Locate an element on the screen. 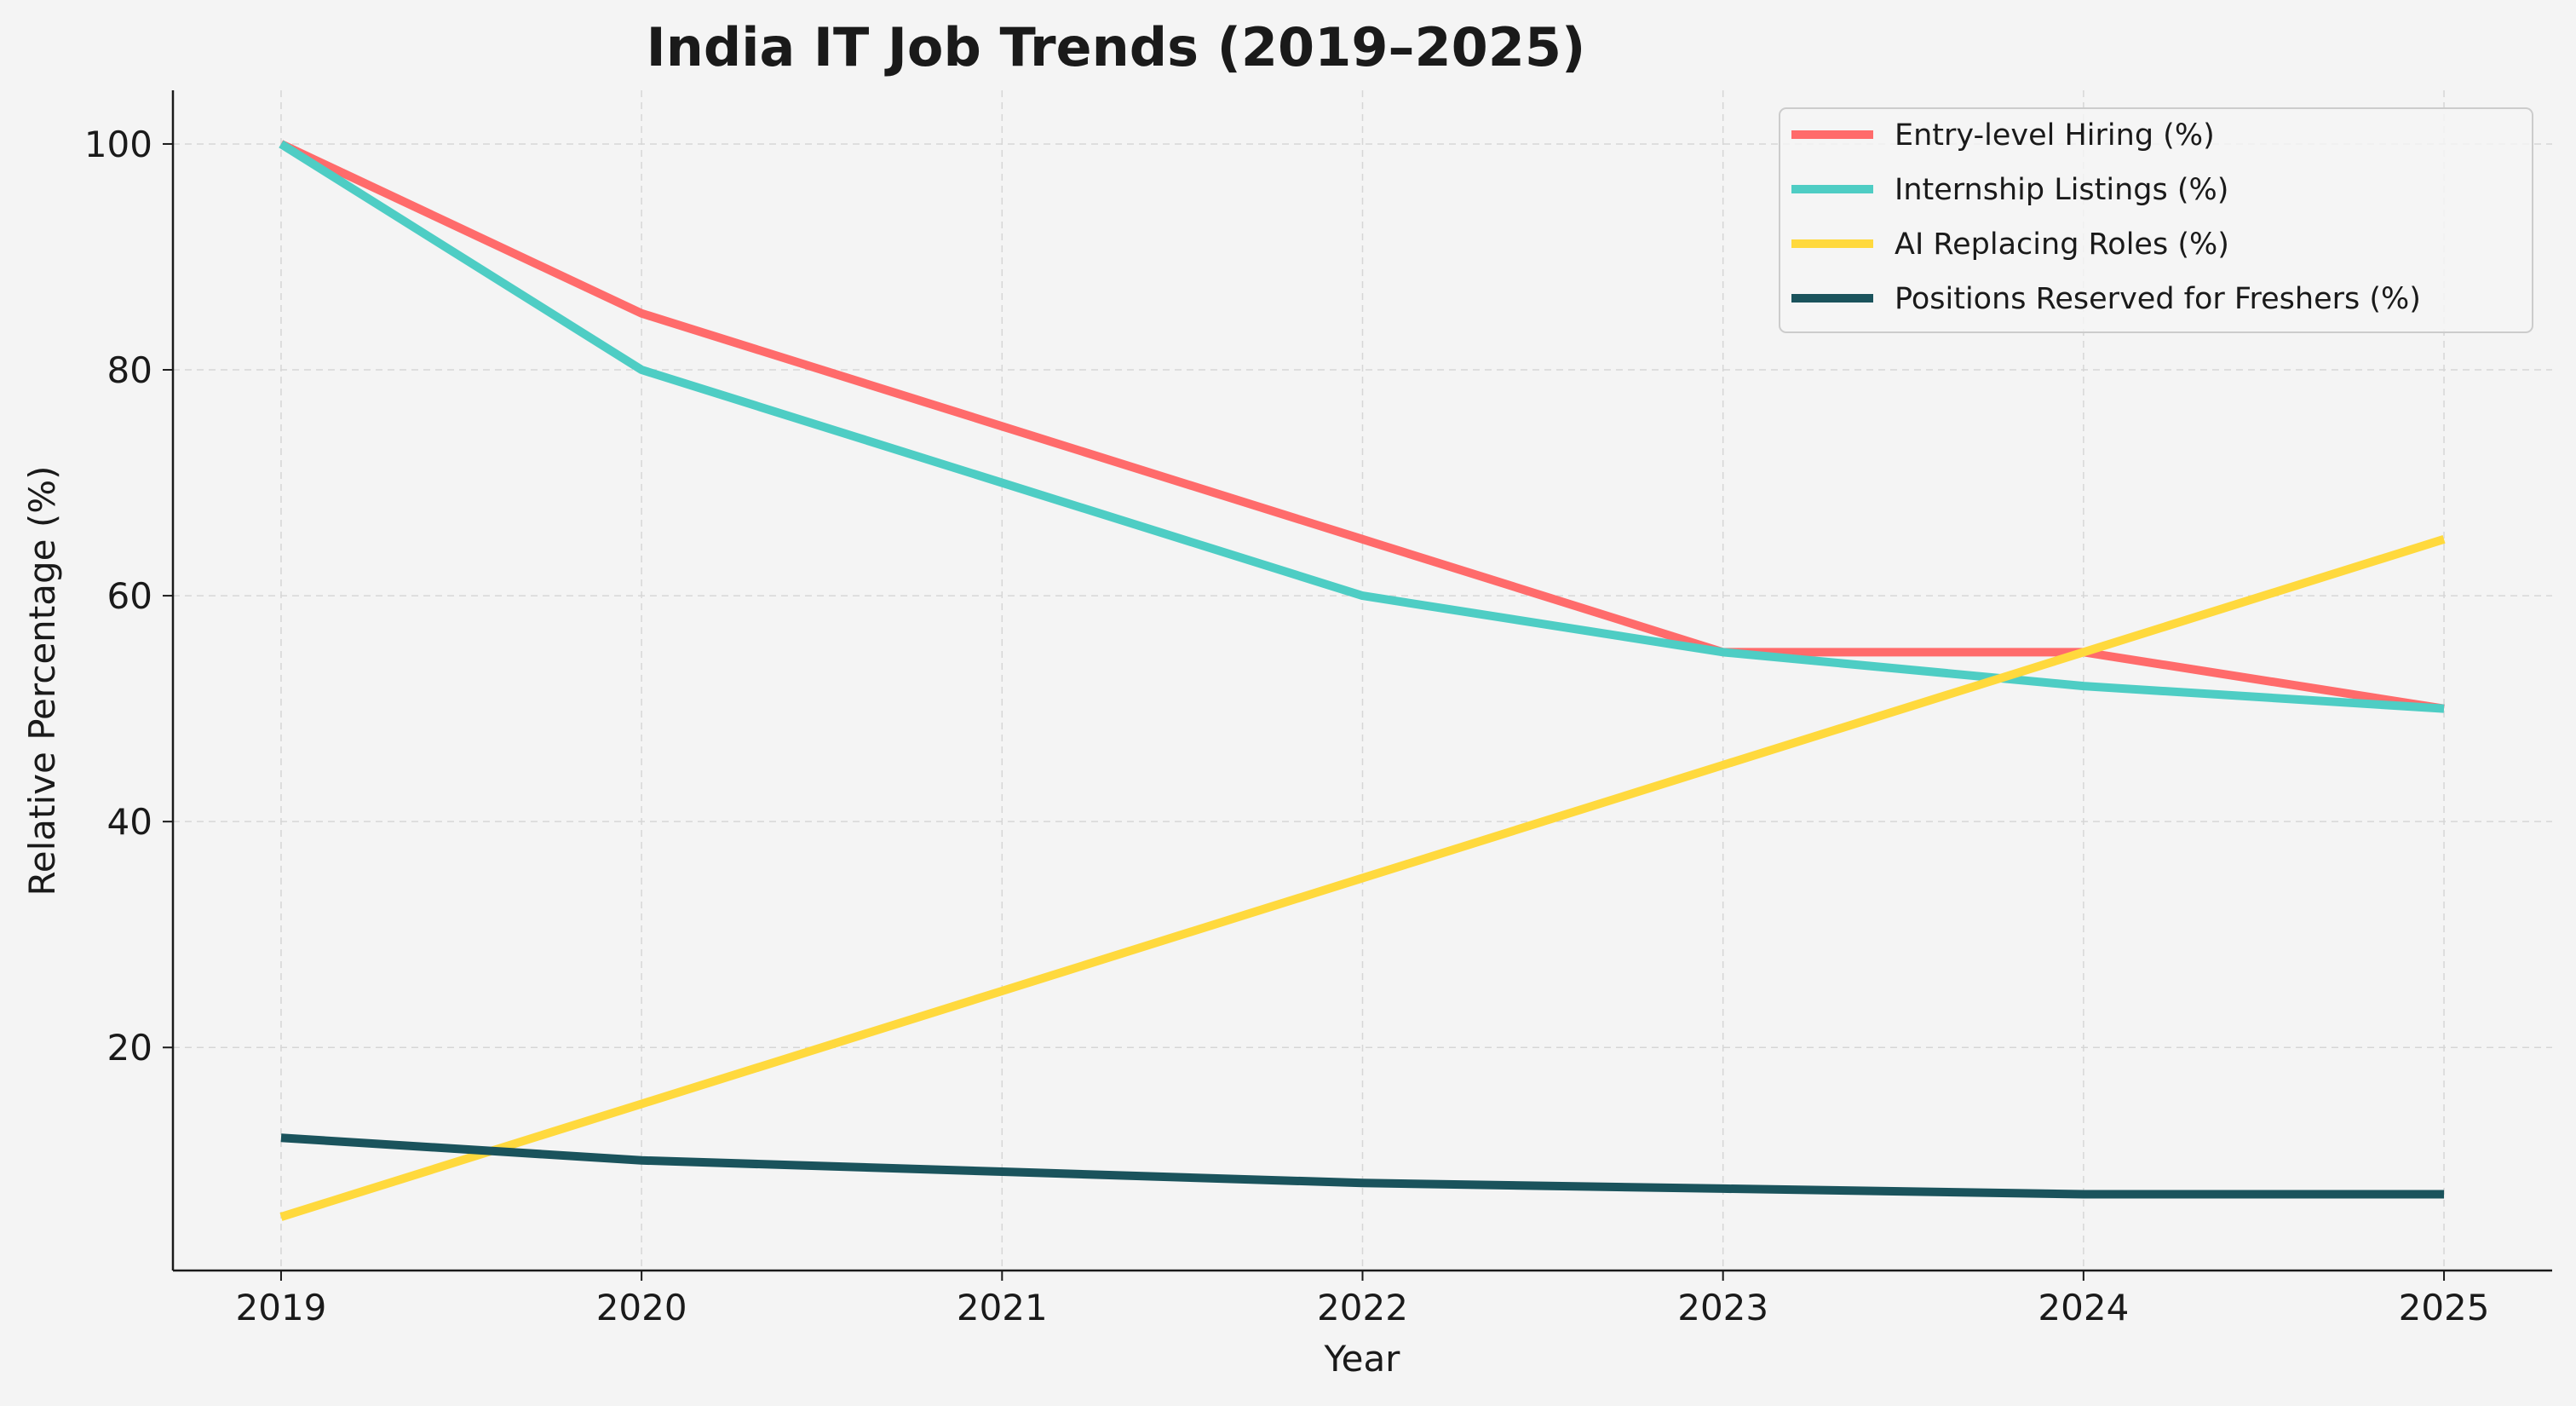 The height and width of the screenshot is (1406, 2576). legend-label: Internship Listings (%) is located at coordinates (2061, 190).